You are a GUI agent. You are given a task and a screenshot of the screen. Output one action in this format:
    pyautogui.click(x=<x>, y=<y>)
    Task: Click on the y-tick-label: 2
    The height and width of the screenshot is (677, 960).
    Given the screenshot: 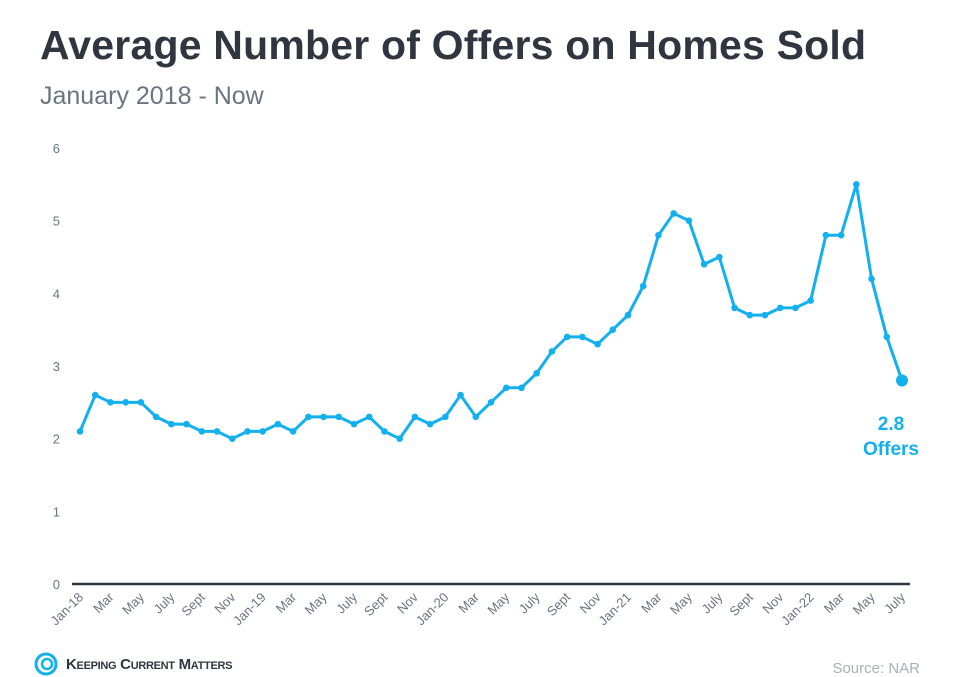 What is the action you would take?
    pyautogui.click(x=56, y=439)
    